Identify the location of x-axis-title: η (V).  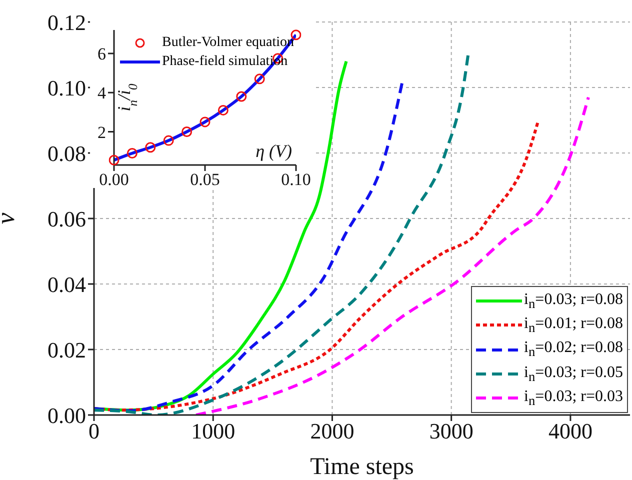
(274, 151).